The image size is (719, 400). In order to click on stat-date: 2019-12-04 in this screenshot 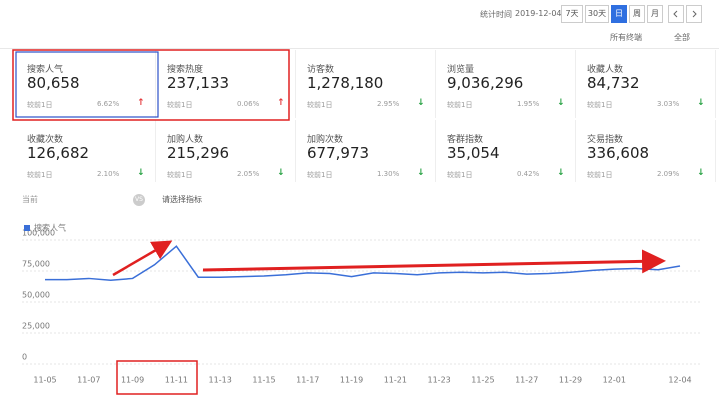, I will do `click(538, 13)`.